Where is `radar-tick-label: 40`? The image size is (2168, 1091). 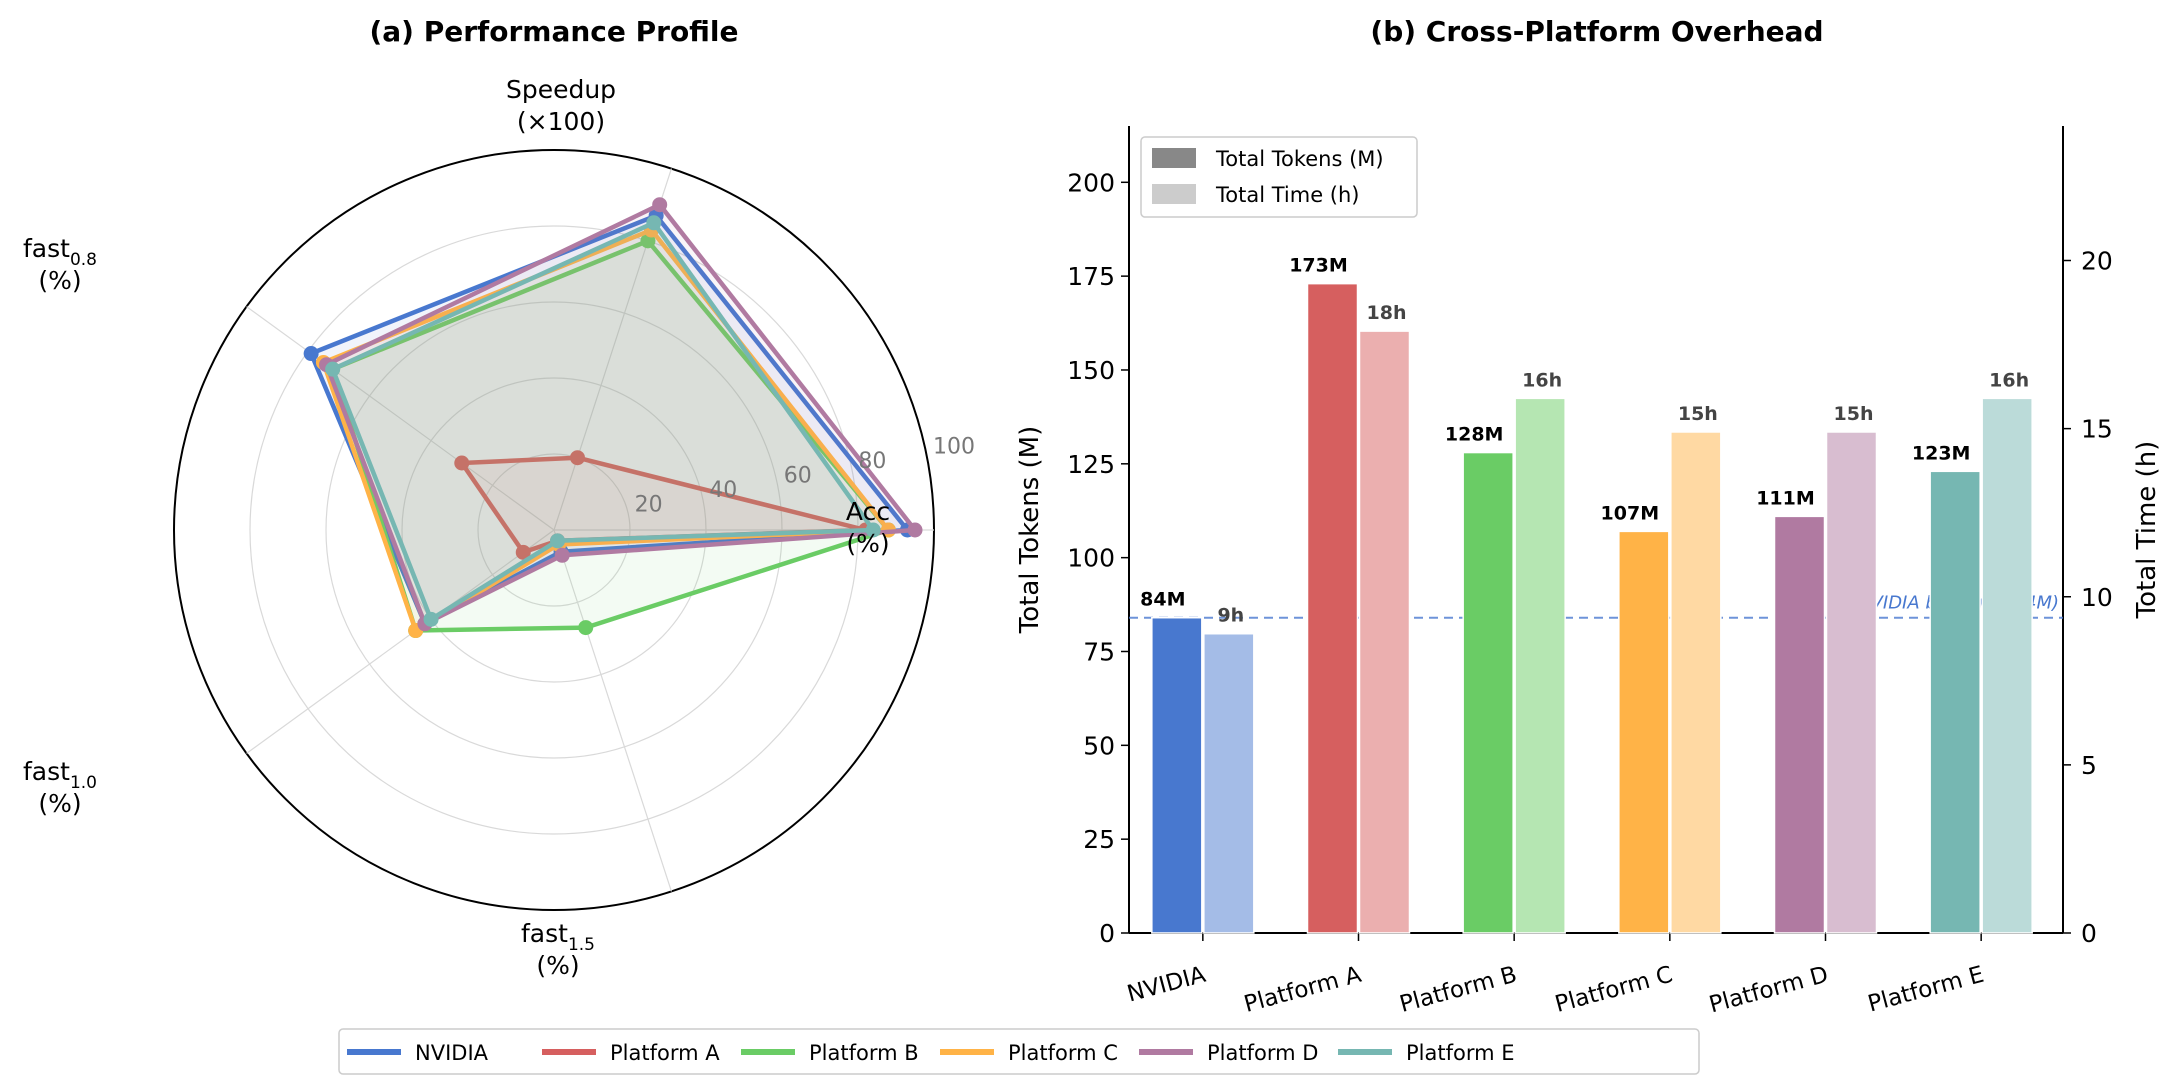
radar-tick-label: 40 is located at coordinates (723, 490).